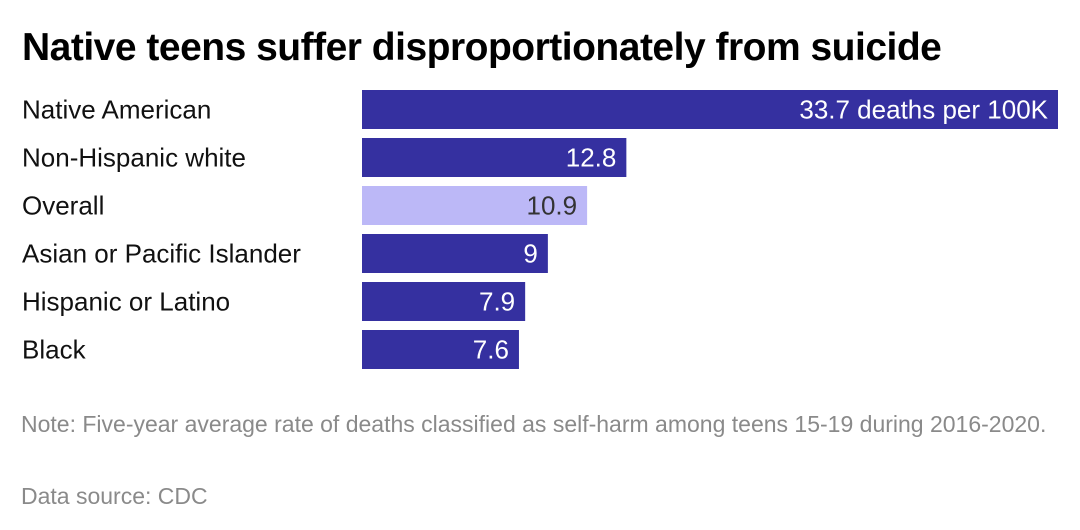 This screenshot has height=530, width=1080. Describe the element at coordinates (710, 109) in the screenshot. I see `bar-native-american` at that location.